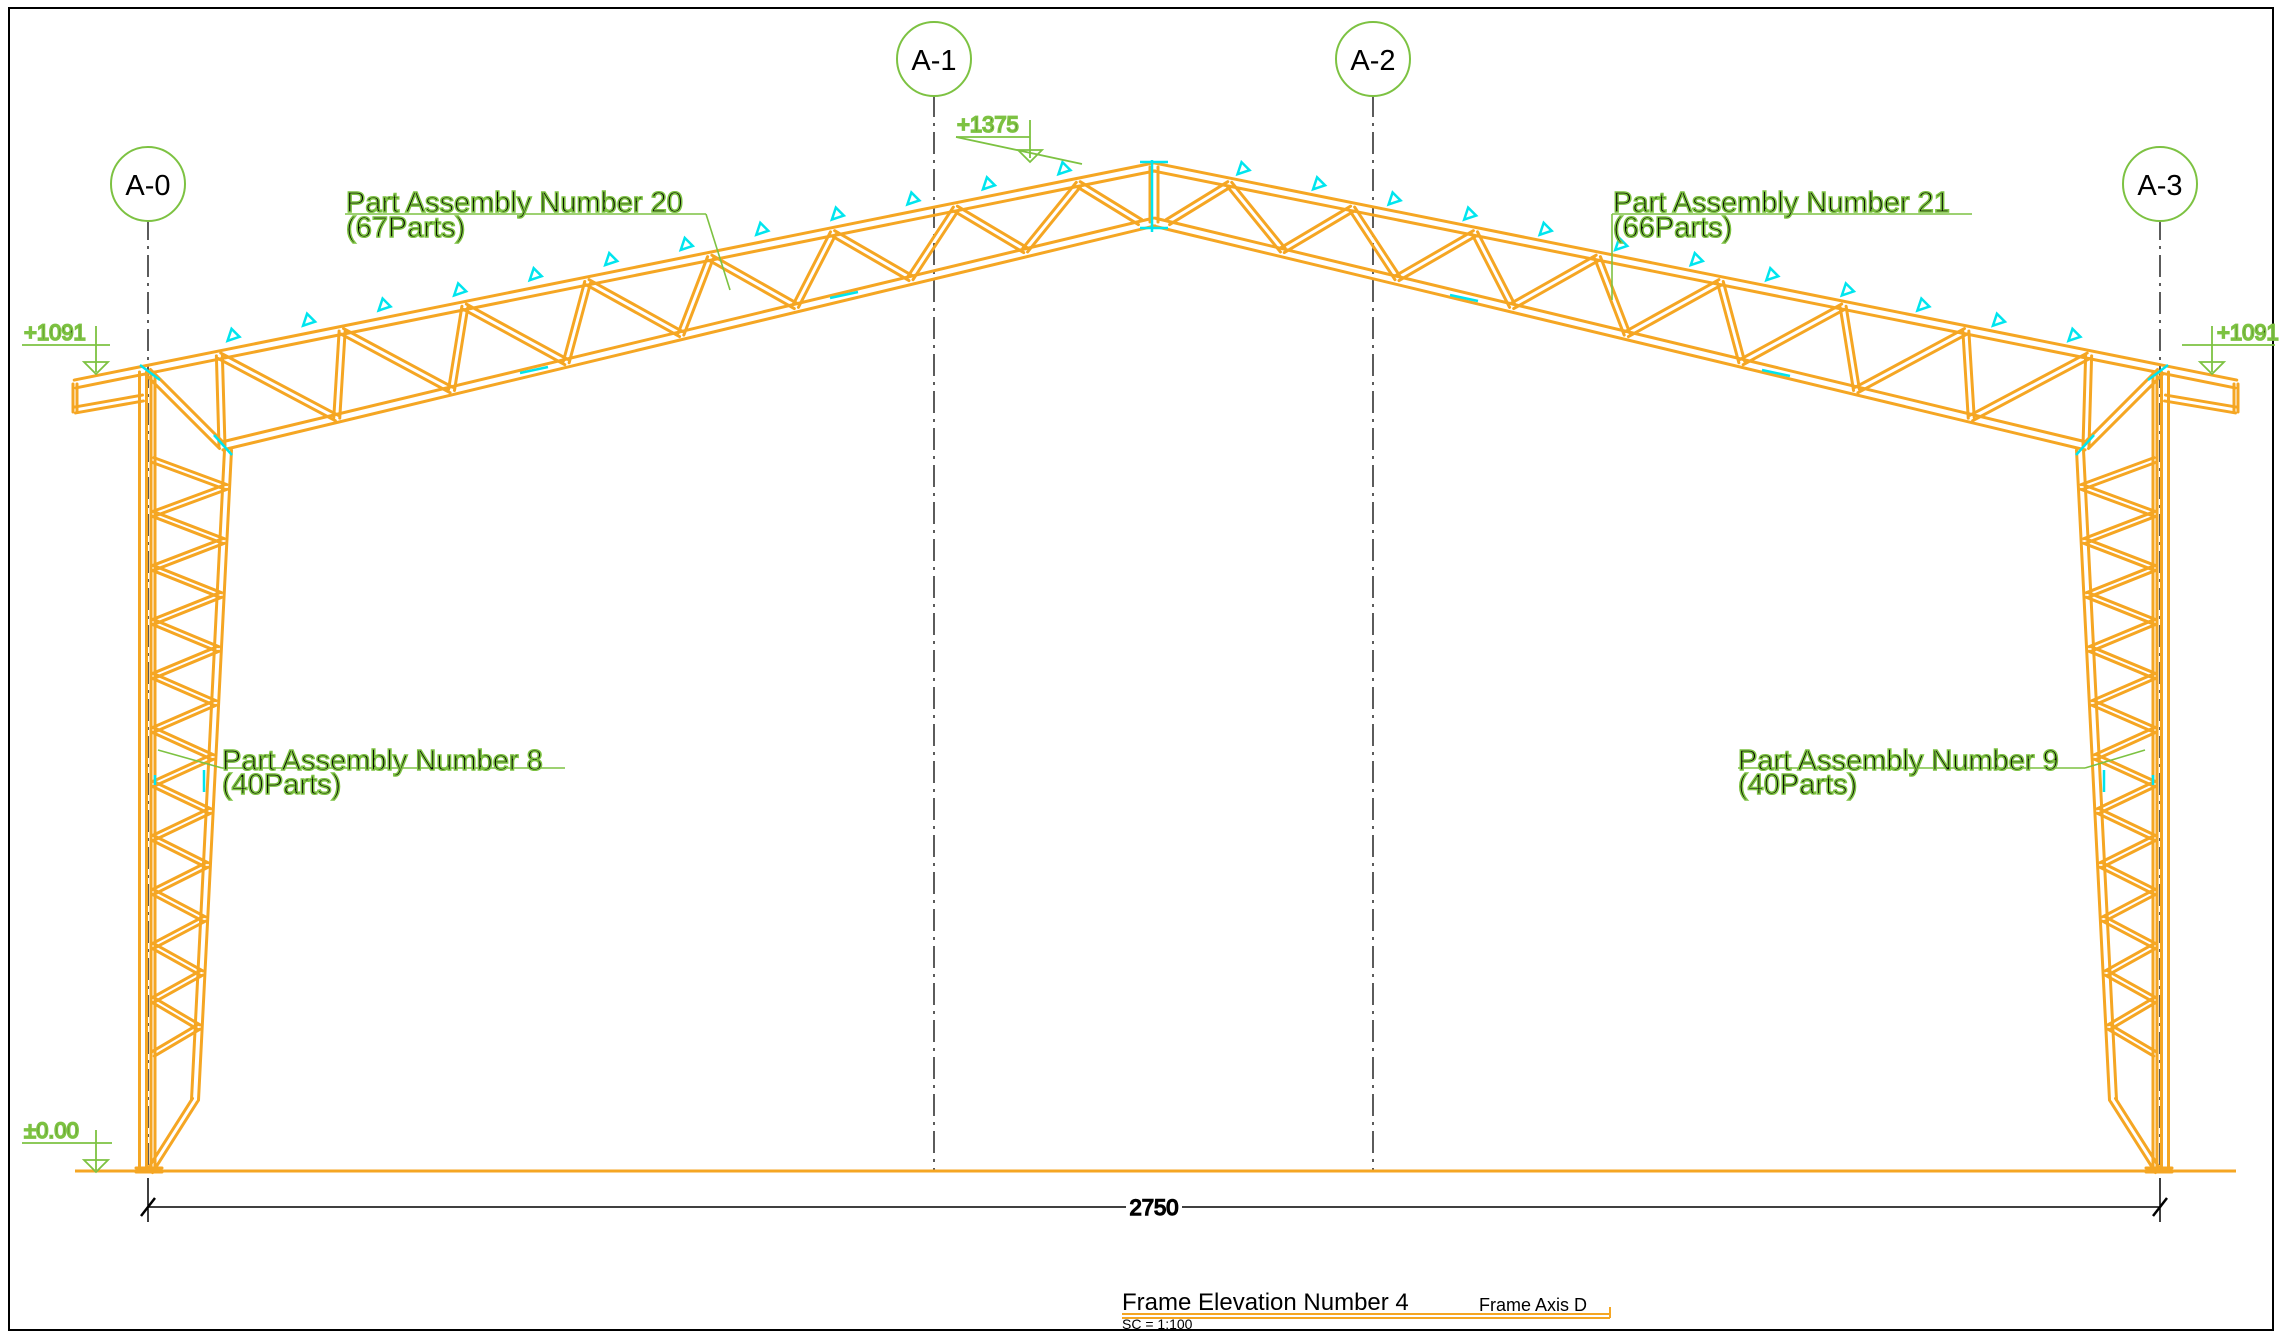 The width and height of the screenshot is (2281, 1333). Describe the element at coordinates (2085, 445) in the screenshot. I see `knee-bolts-right` at that location.